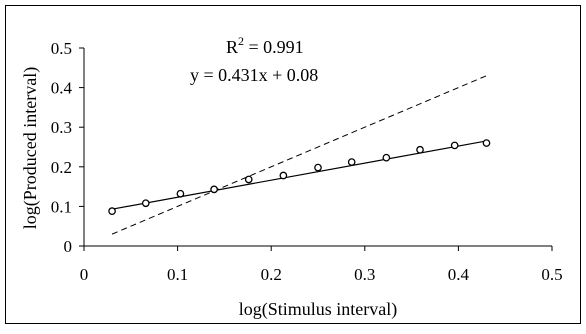  I want to click on regression-line, so click(299, 175).